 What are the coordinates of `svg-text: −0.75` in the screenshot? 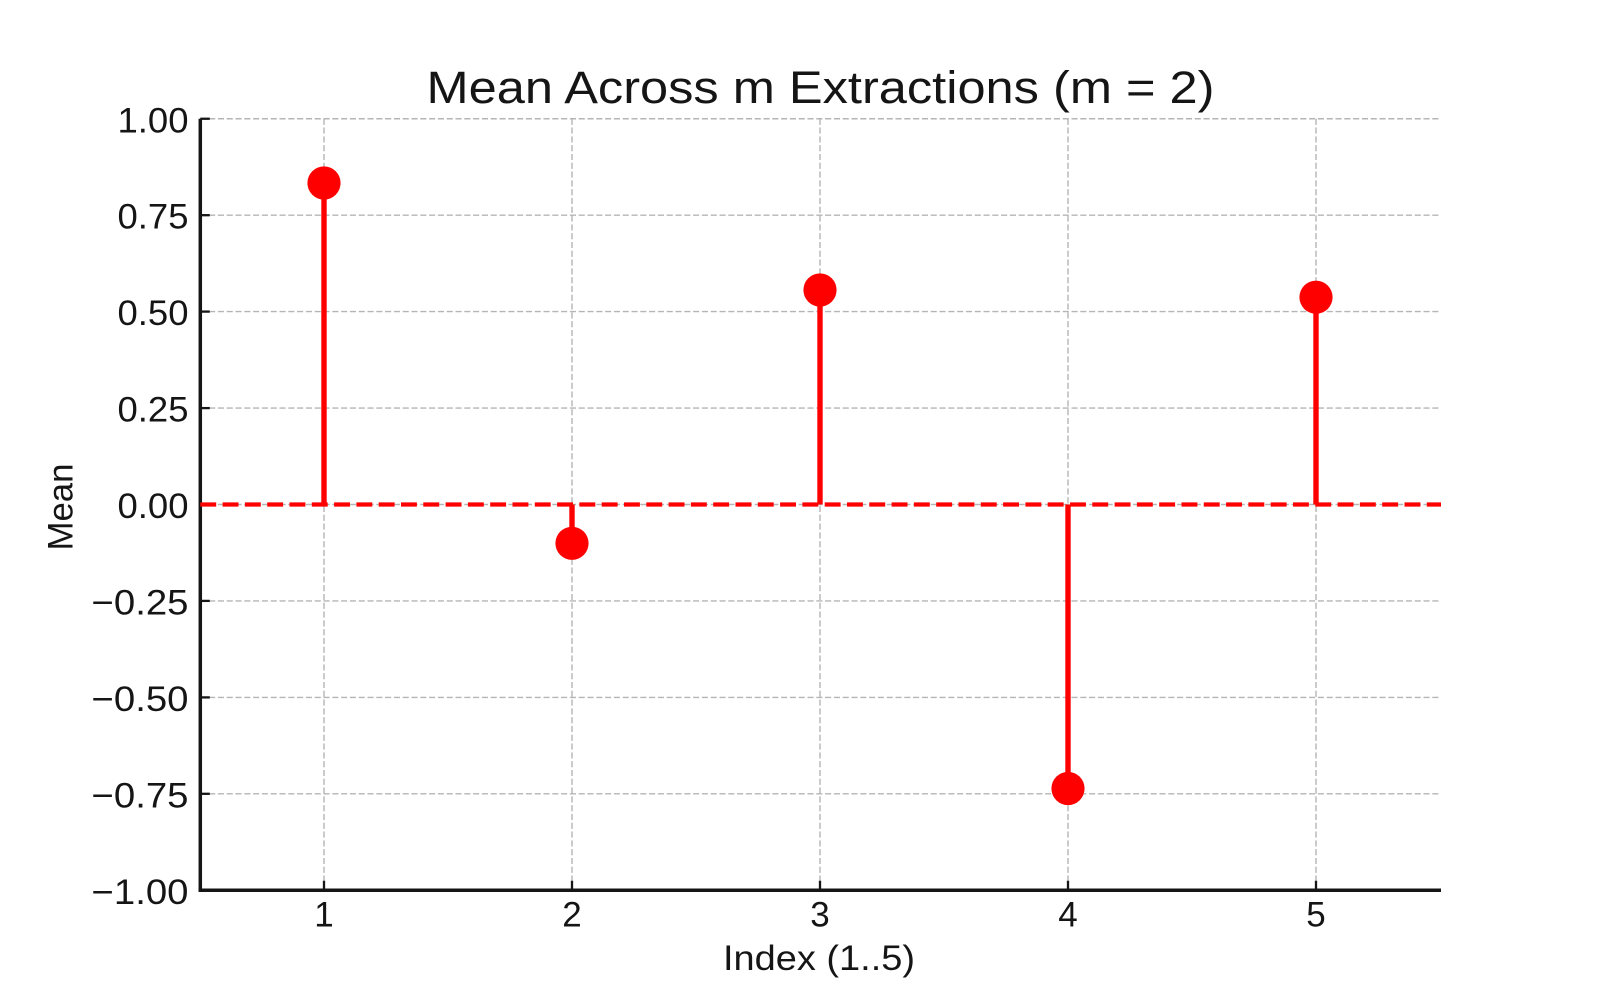 It's located at (140, 795).